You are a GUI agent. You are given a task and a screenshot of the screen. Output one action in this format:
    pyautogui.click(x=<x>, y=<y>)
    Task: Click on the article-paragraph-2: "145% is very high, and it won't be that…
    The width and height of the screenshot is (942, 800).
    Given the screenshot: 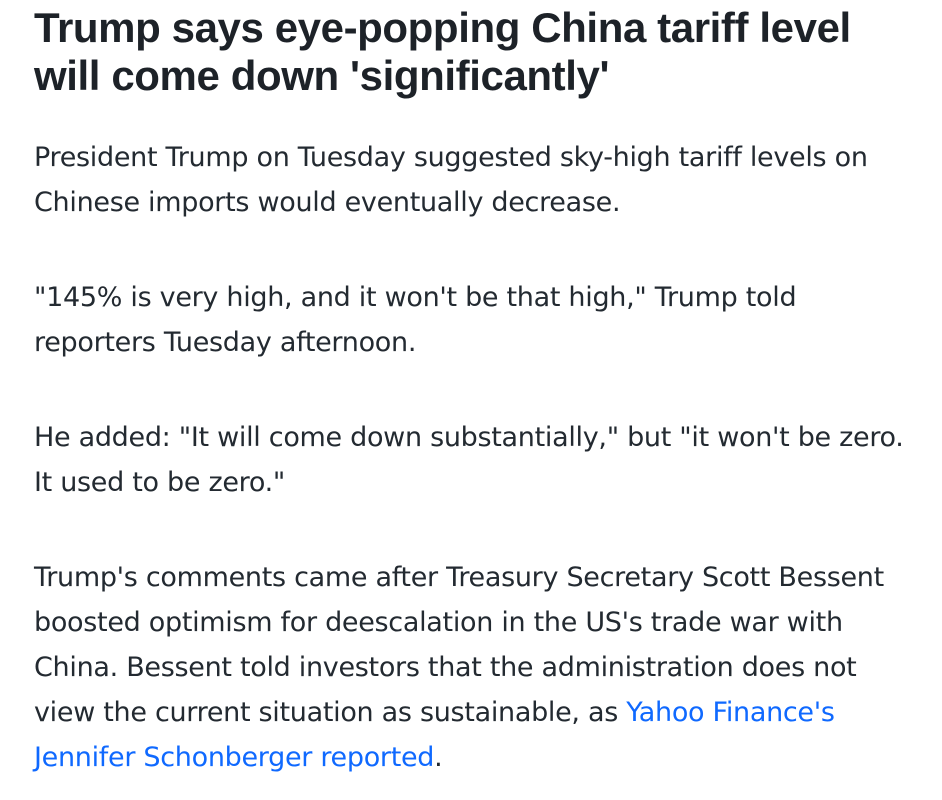 What is the action you would take?
    pyautogui.click(x=415, y=320)
    